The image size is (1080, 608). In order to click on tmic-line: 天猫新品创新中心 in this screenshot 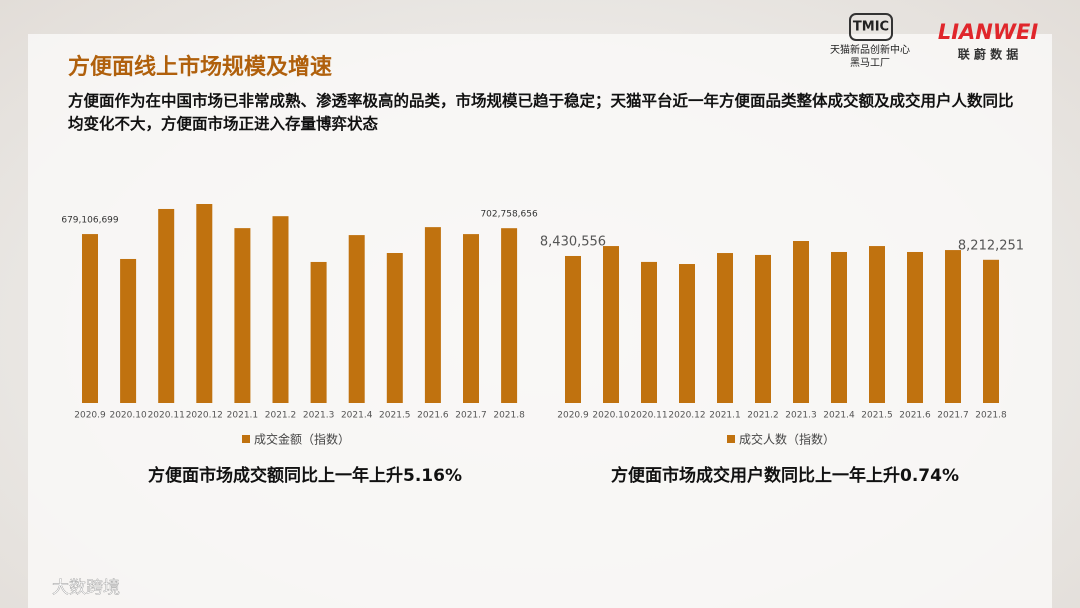, I will do `click(870, 49)`.